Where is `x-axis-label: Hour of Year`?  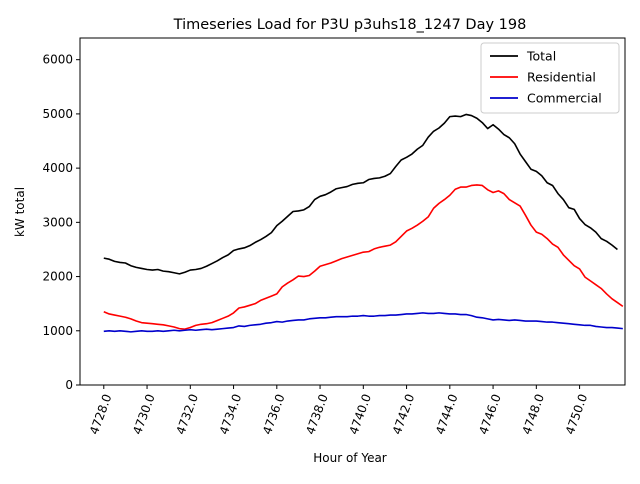 x-axis-label: Hour of Year is located at coordinates (350, 458).